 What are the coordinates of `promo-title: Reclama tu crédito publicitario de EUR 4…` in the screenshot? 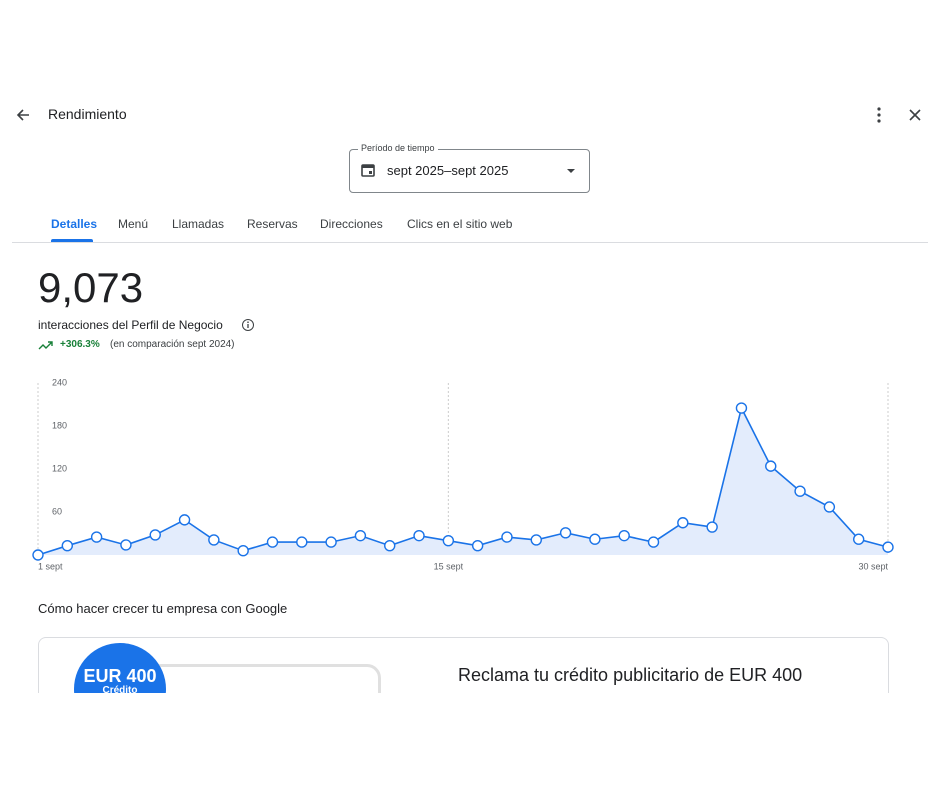 It's located at (630, 675).